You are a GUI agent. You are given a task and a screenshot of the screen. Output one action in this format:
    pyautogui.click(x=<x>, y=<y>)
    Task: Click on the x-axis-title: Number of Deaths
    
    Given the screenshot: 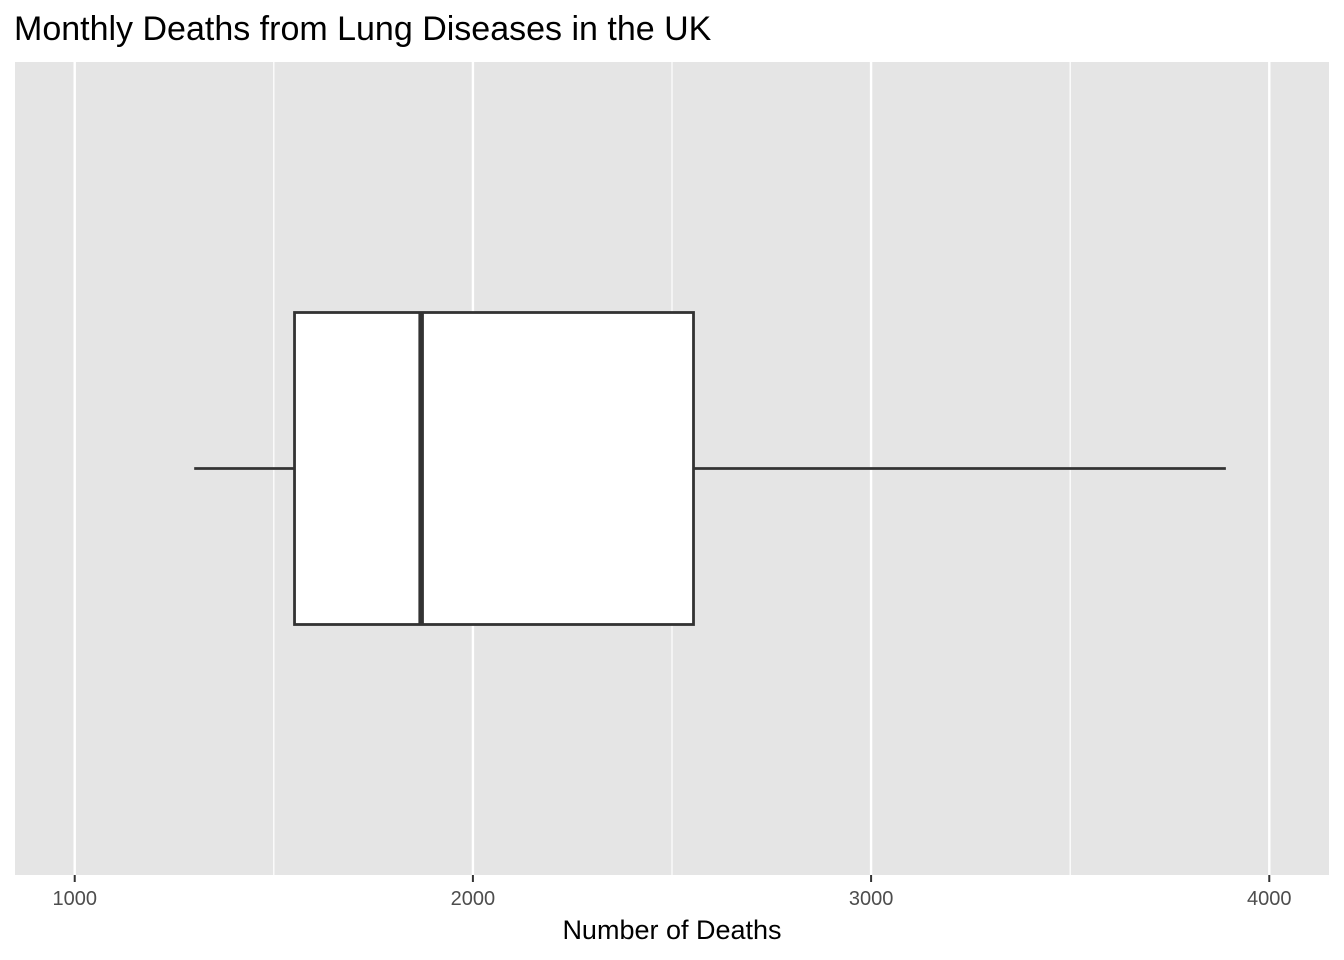 What is the action you would take?
    pyautogui.click(x=671, y=930)
    